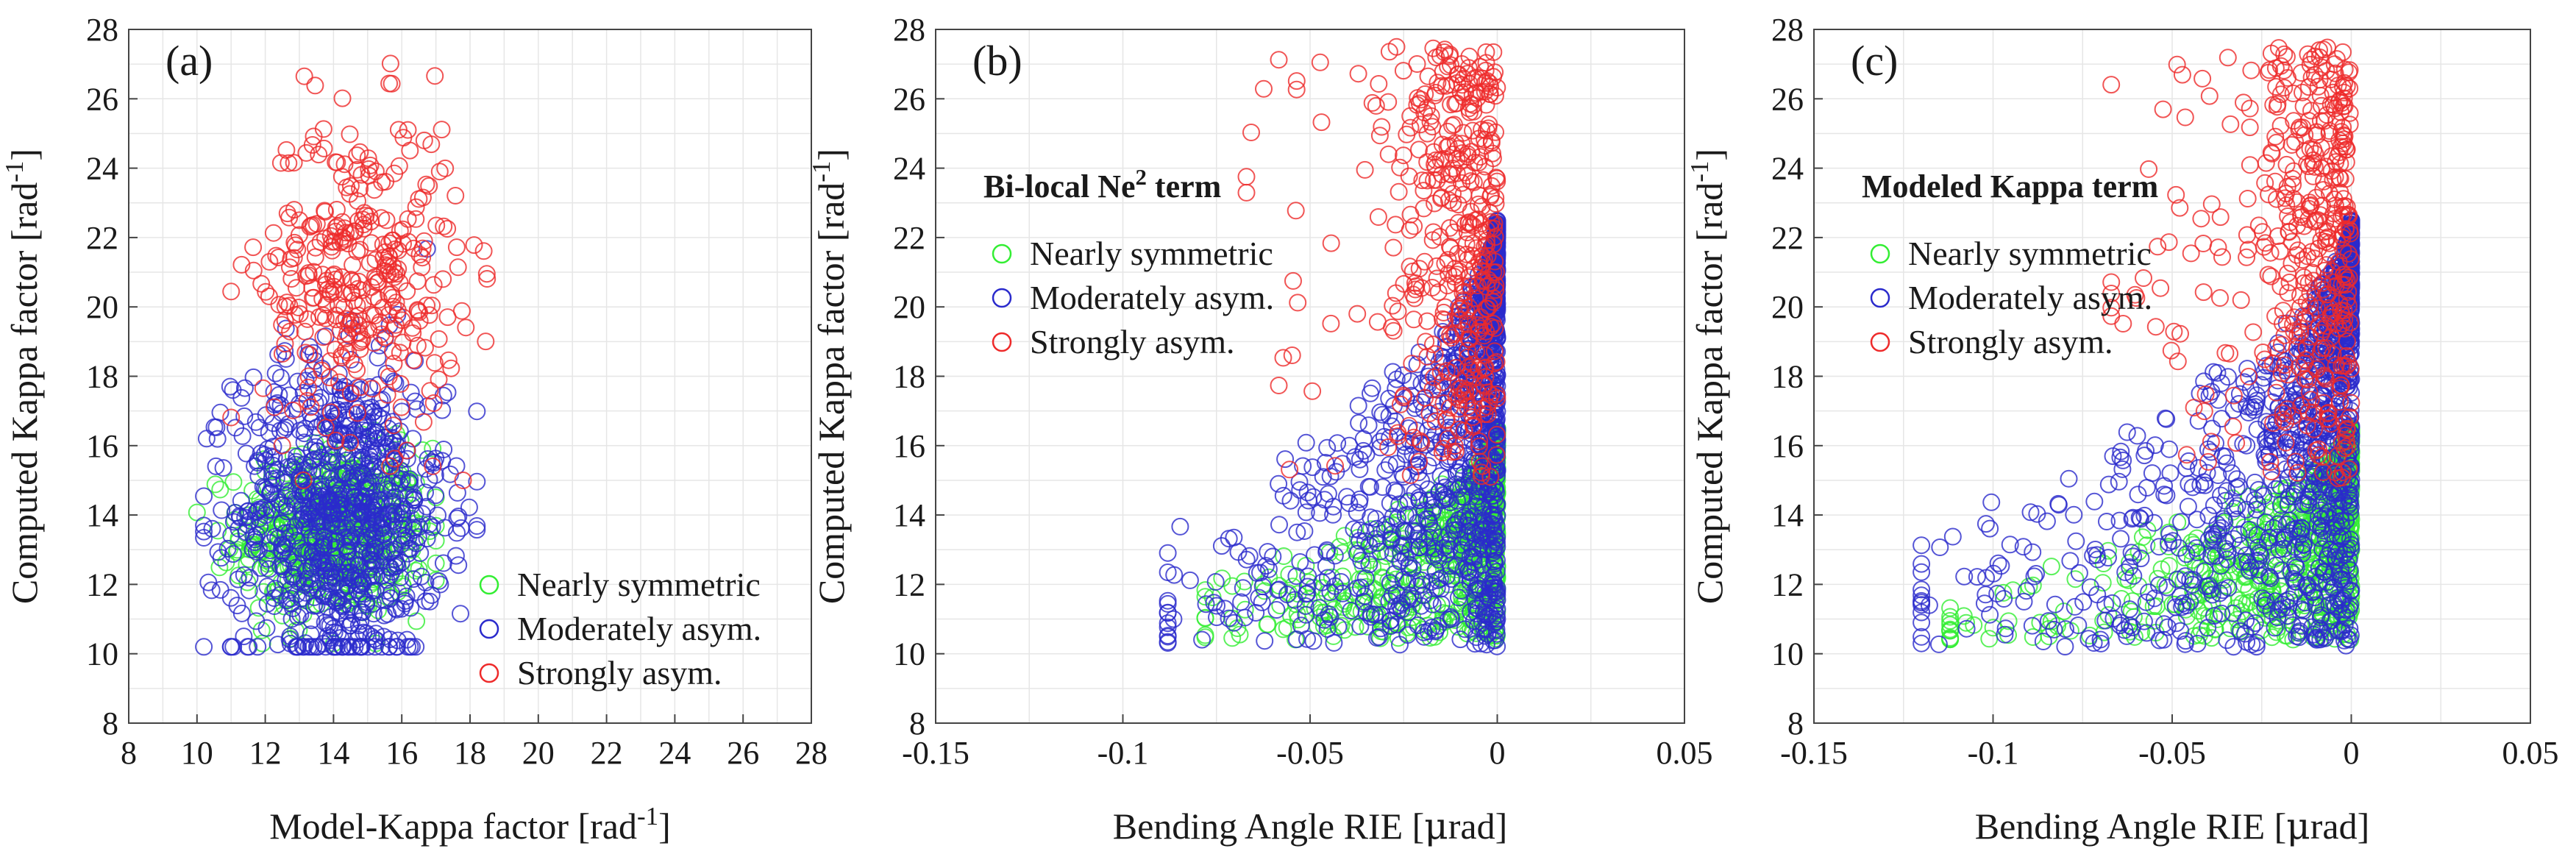 The image size is (2576, 857). What do you see at coordinates (102, 99) in the screenshot?
I see `y-tick-label: 26` at bounding box center [102, 99].